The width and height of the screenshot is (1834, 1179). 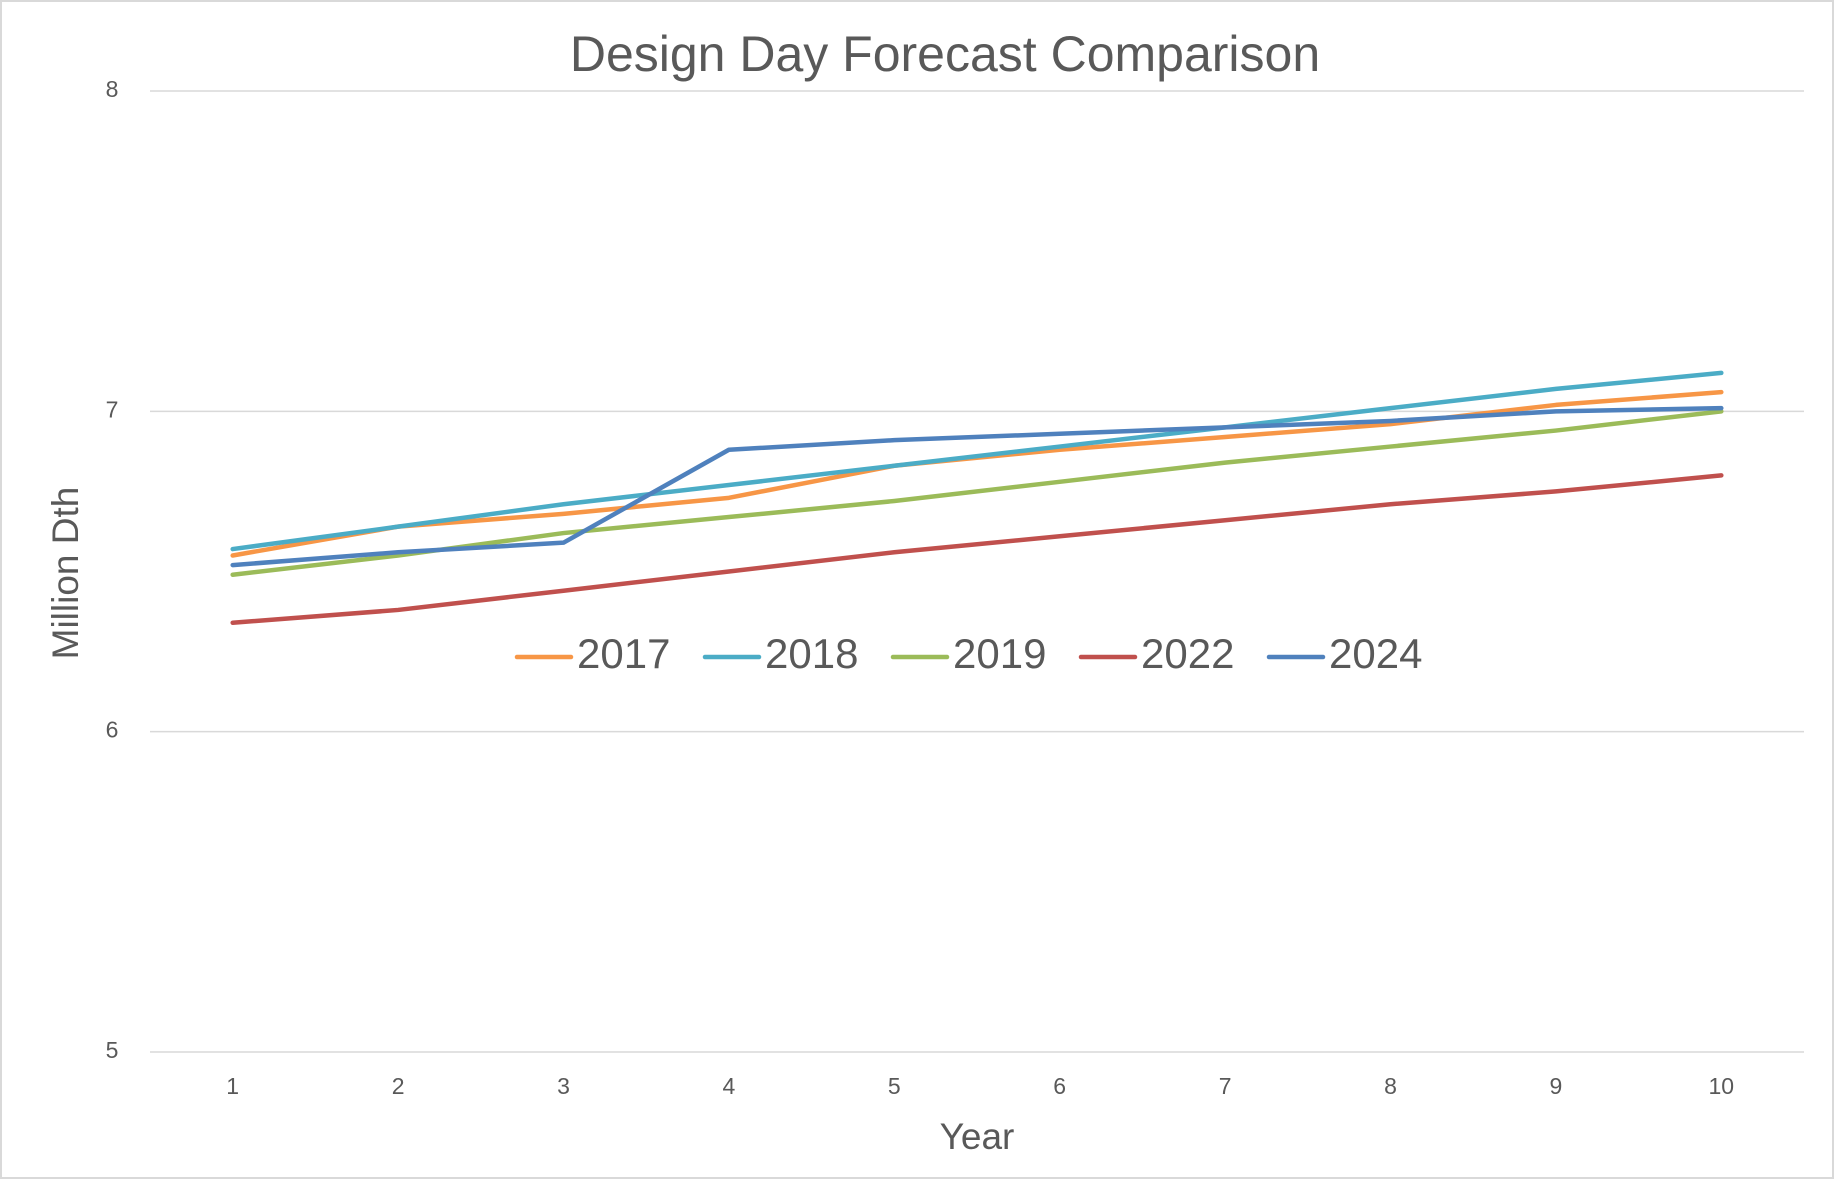 What do you see at coordinates (112, 1050) in the screenshot?
I see `y-tick-label: 5` at bounding box center [112, 1050].